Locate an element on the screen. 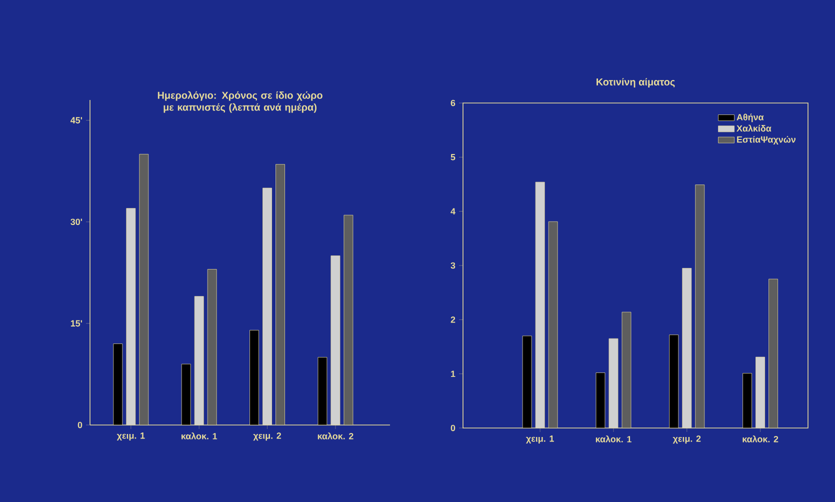 The image size is (835, 502). y-tick-label: 3 is located at coordinates (453, 265).